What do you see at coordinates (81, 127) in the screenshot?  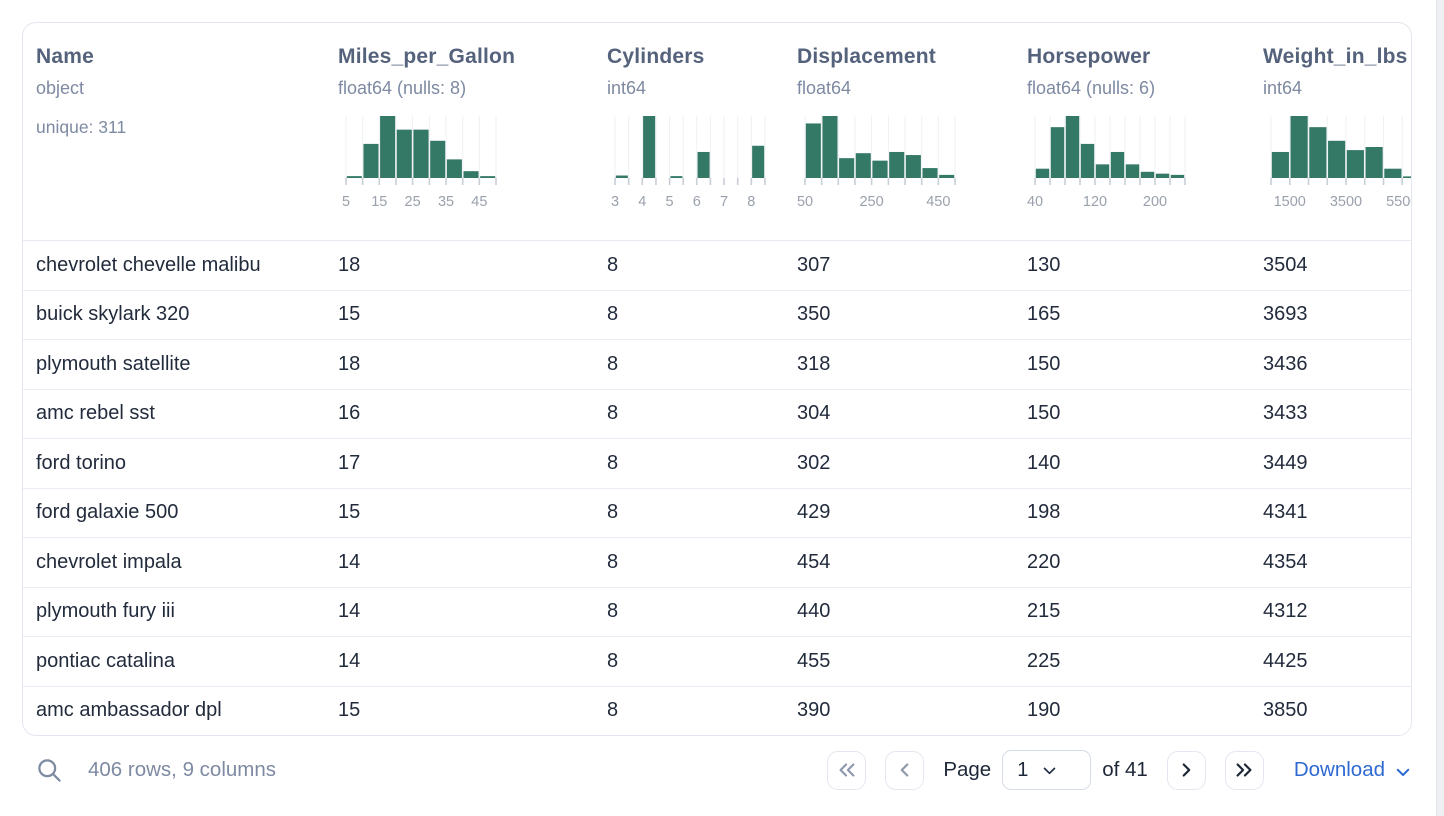 I see `column-unique-count: unique: 311` at bounding box center [81, 127].